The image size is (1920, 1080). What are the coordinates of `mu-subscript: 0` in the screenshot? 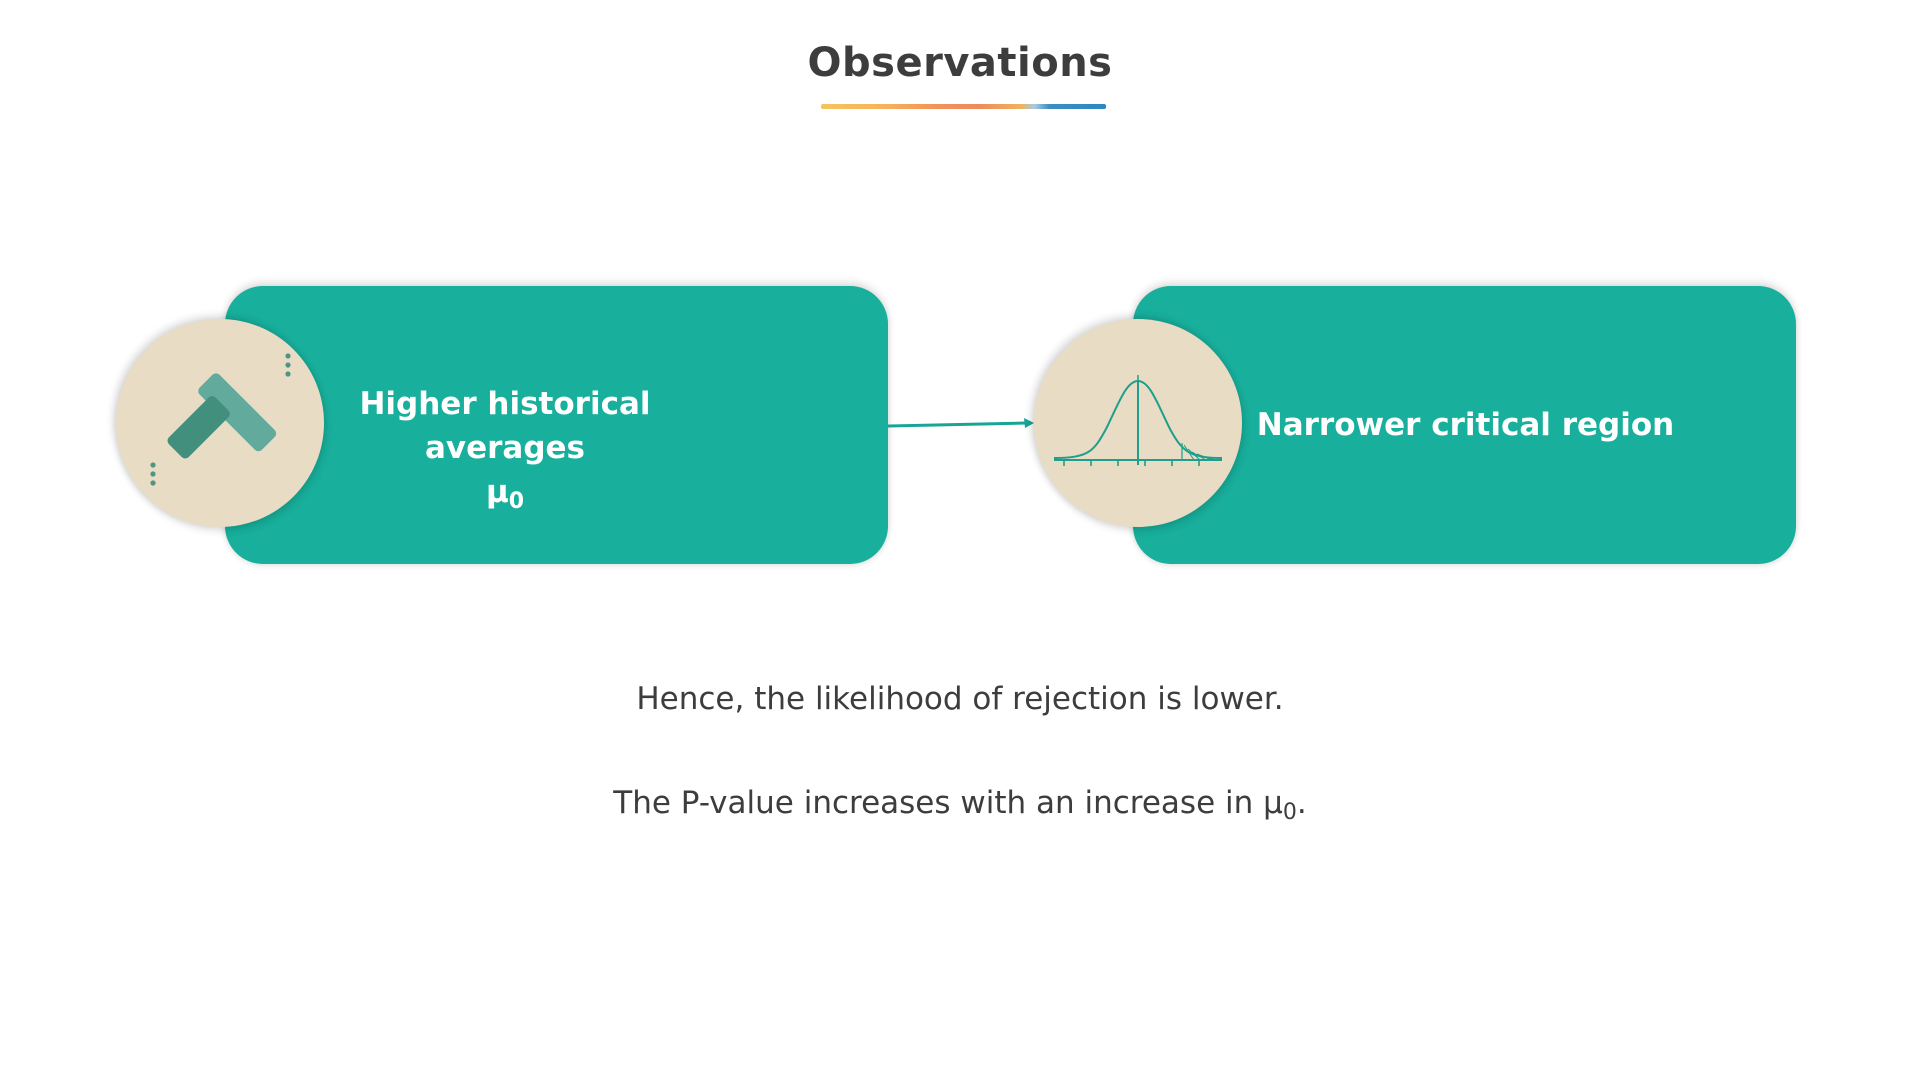 It's located at (516, 501).